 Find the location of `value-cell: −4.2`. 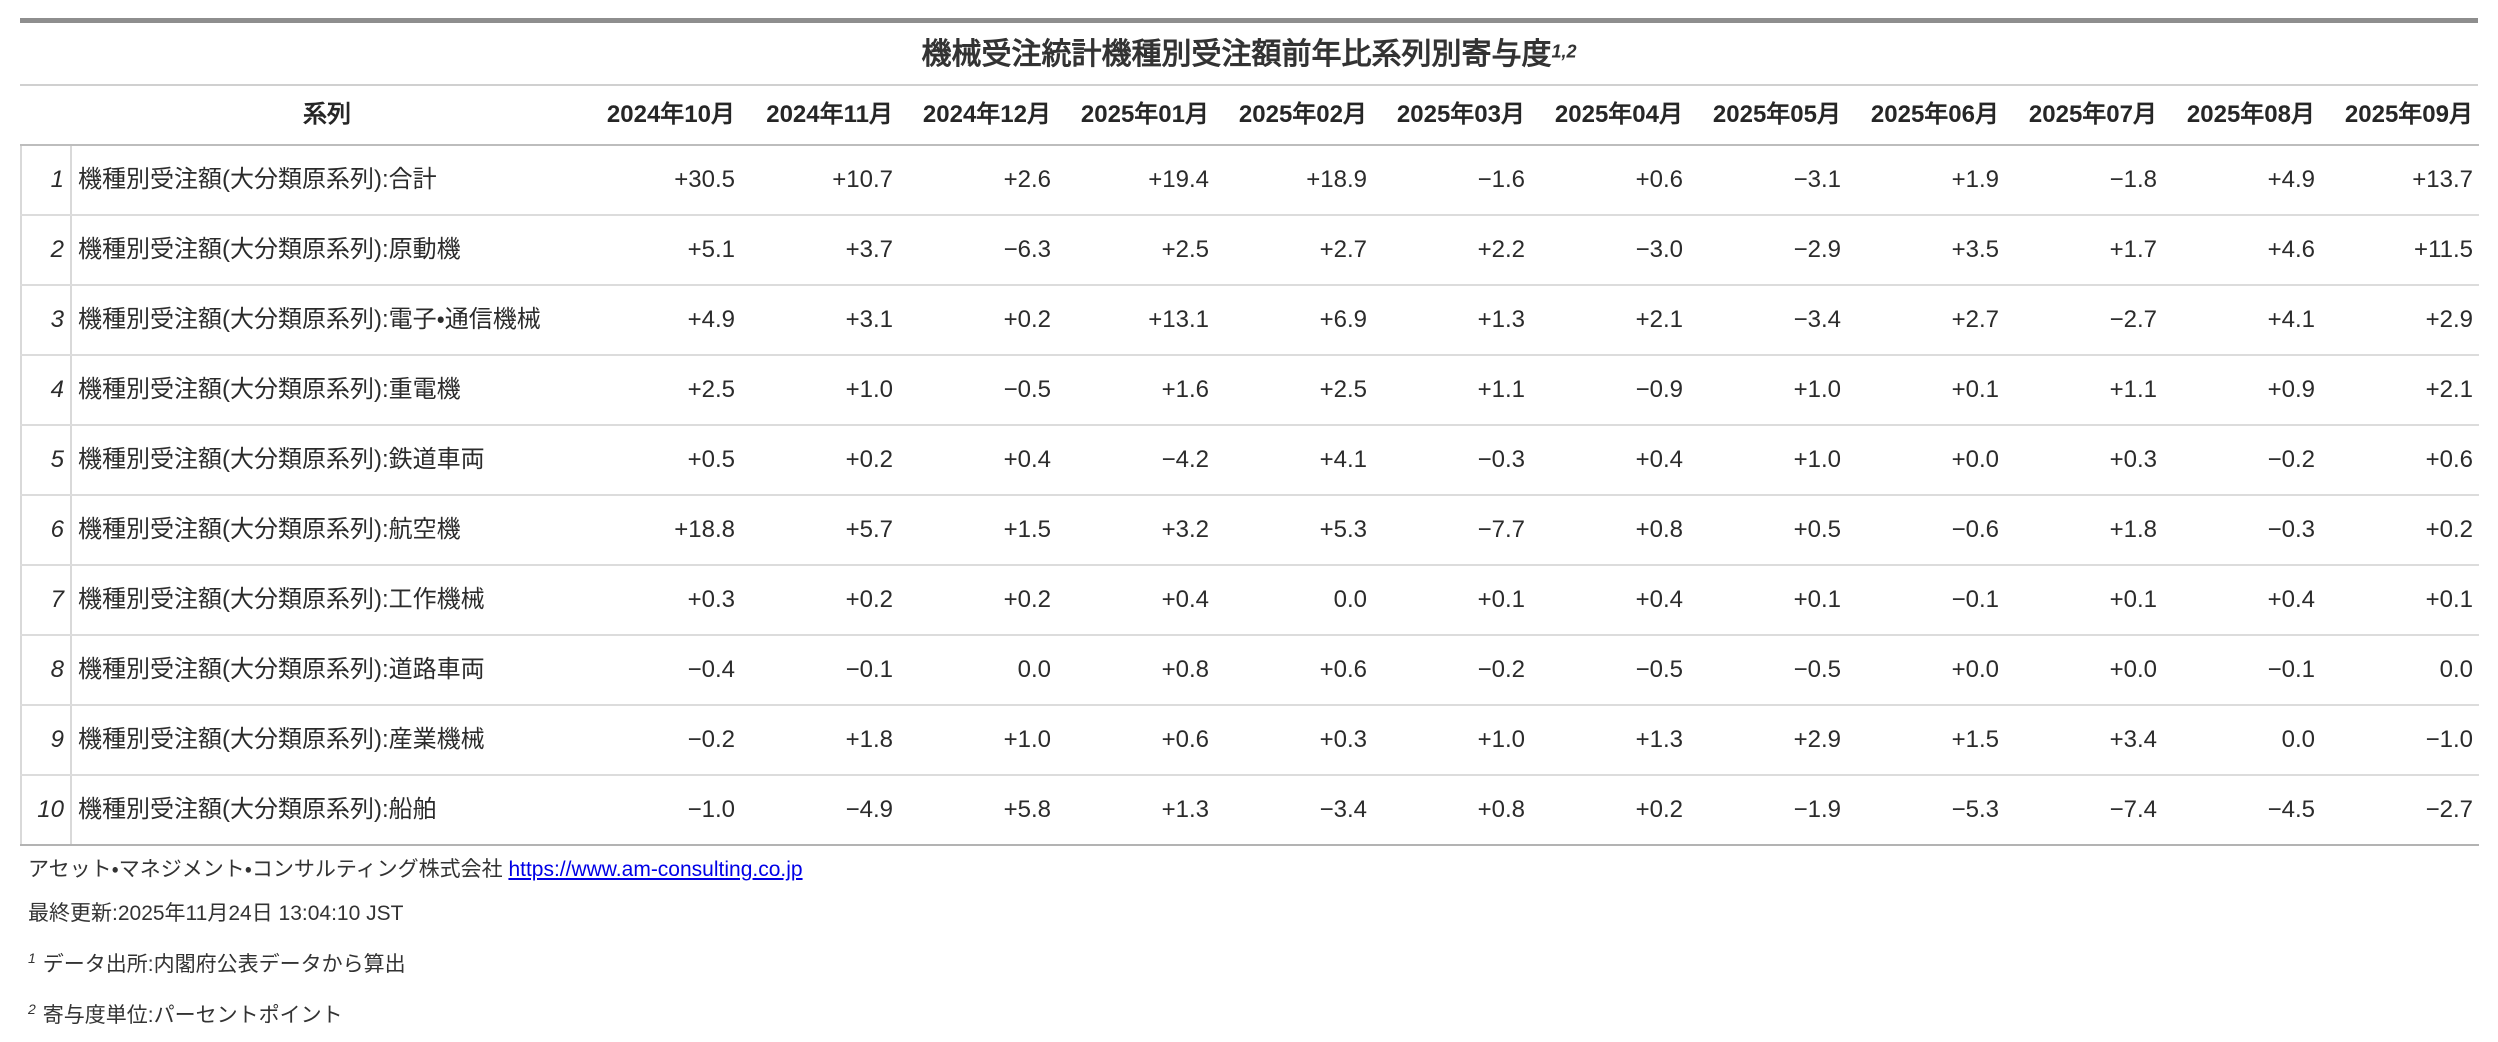

value-cell: −4.2 is located at coordinates (1136, 460).